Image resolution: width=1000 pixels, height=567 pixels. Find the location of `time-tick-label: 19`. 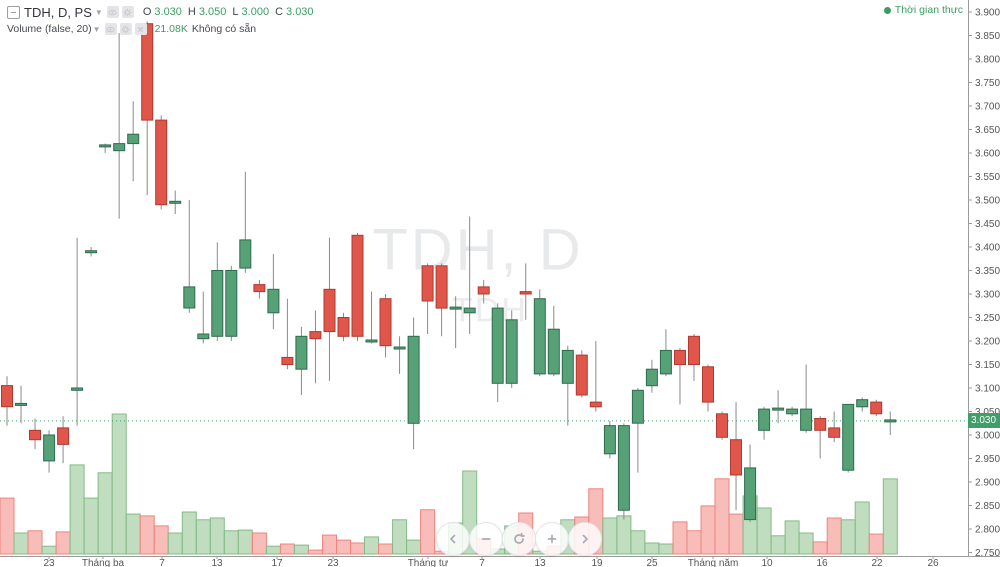

time-tick-label: 19 is located at coordinates (597, 562).